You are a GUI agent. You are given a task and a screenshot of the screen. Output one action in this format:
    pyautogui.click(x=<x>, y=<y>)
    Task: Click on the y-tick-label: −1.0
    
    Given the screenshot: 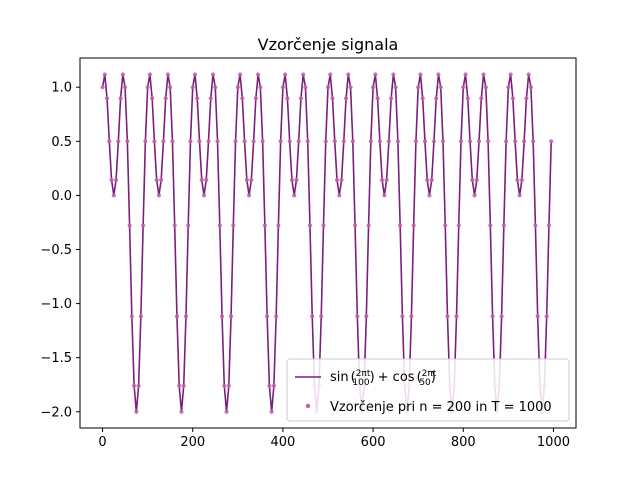 What is the action you would take?
    pyautogui.click(x=56, y=304)
    